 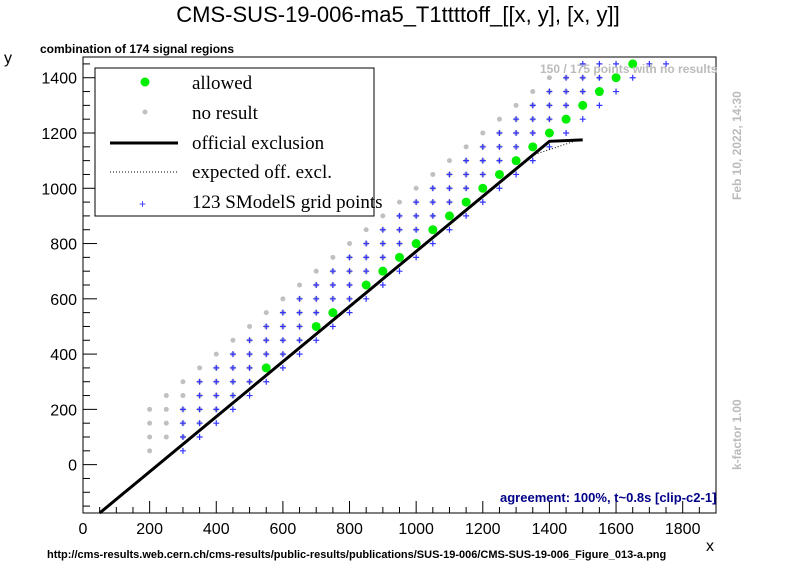 What do you see at coordinates (737, 434) in the screenshot?
I see `kfactor-stamp: k-factor 1.00` at bounding box center [737, 434].